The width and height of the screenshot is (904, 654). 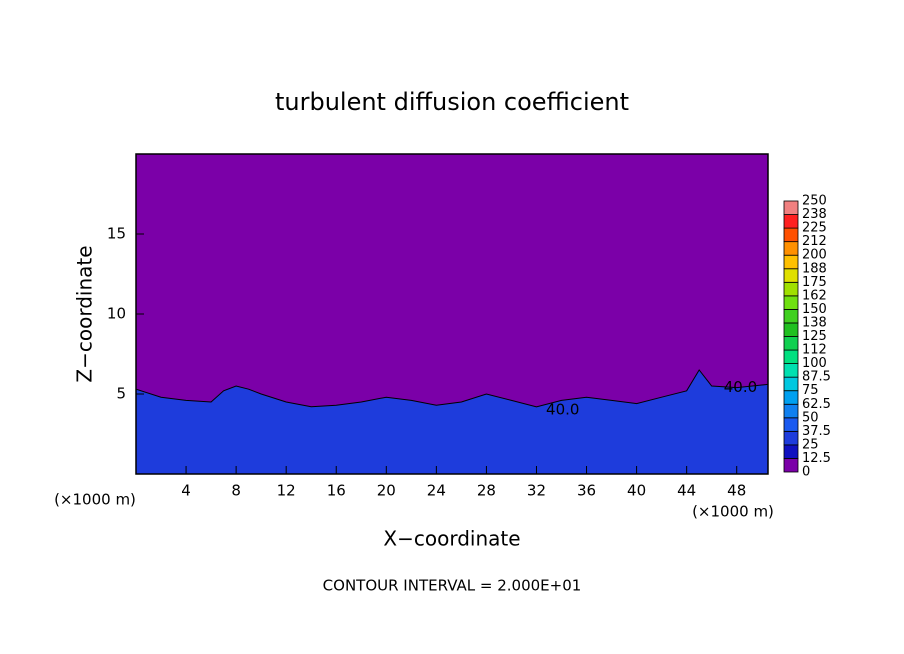 I want to click on colorbar-label: 62.5, so click(x=816, y=404).